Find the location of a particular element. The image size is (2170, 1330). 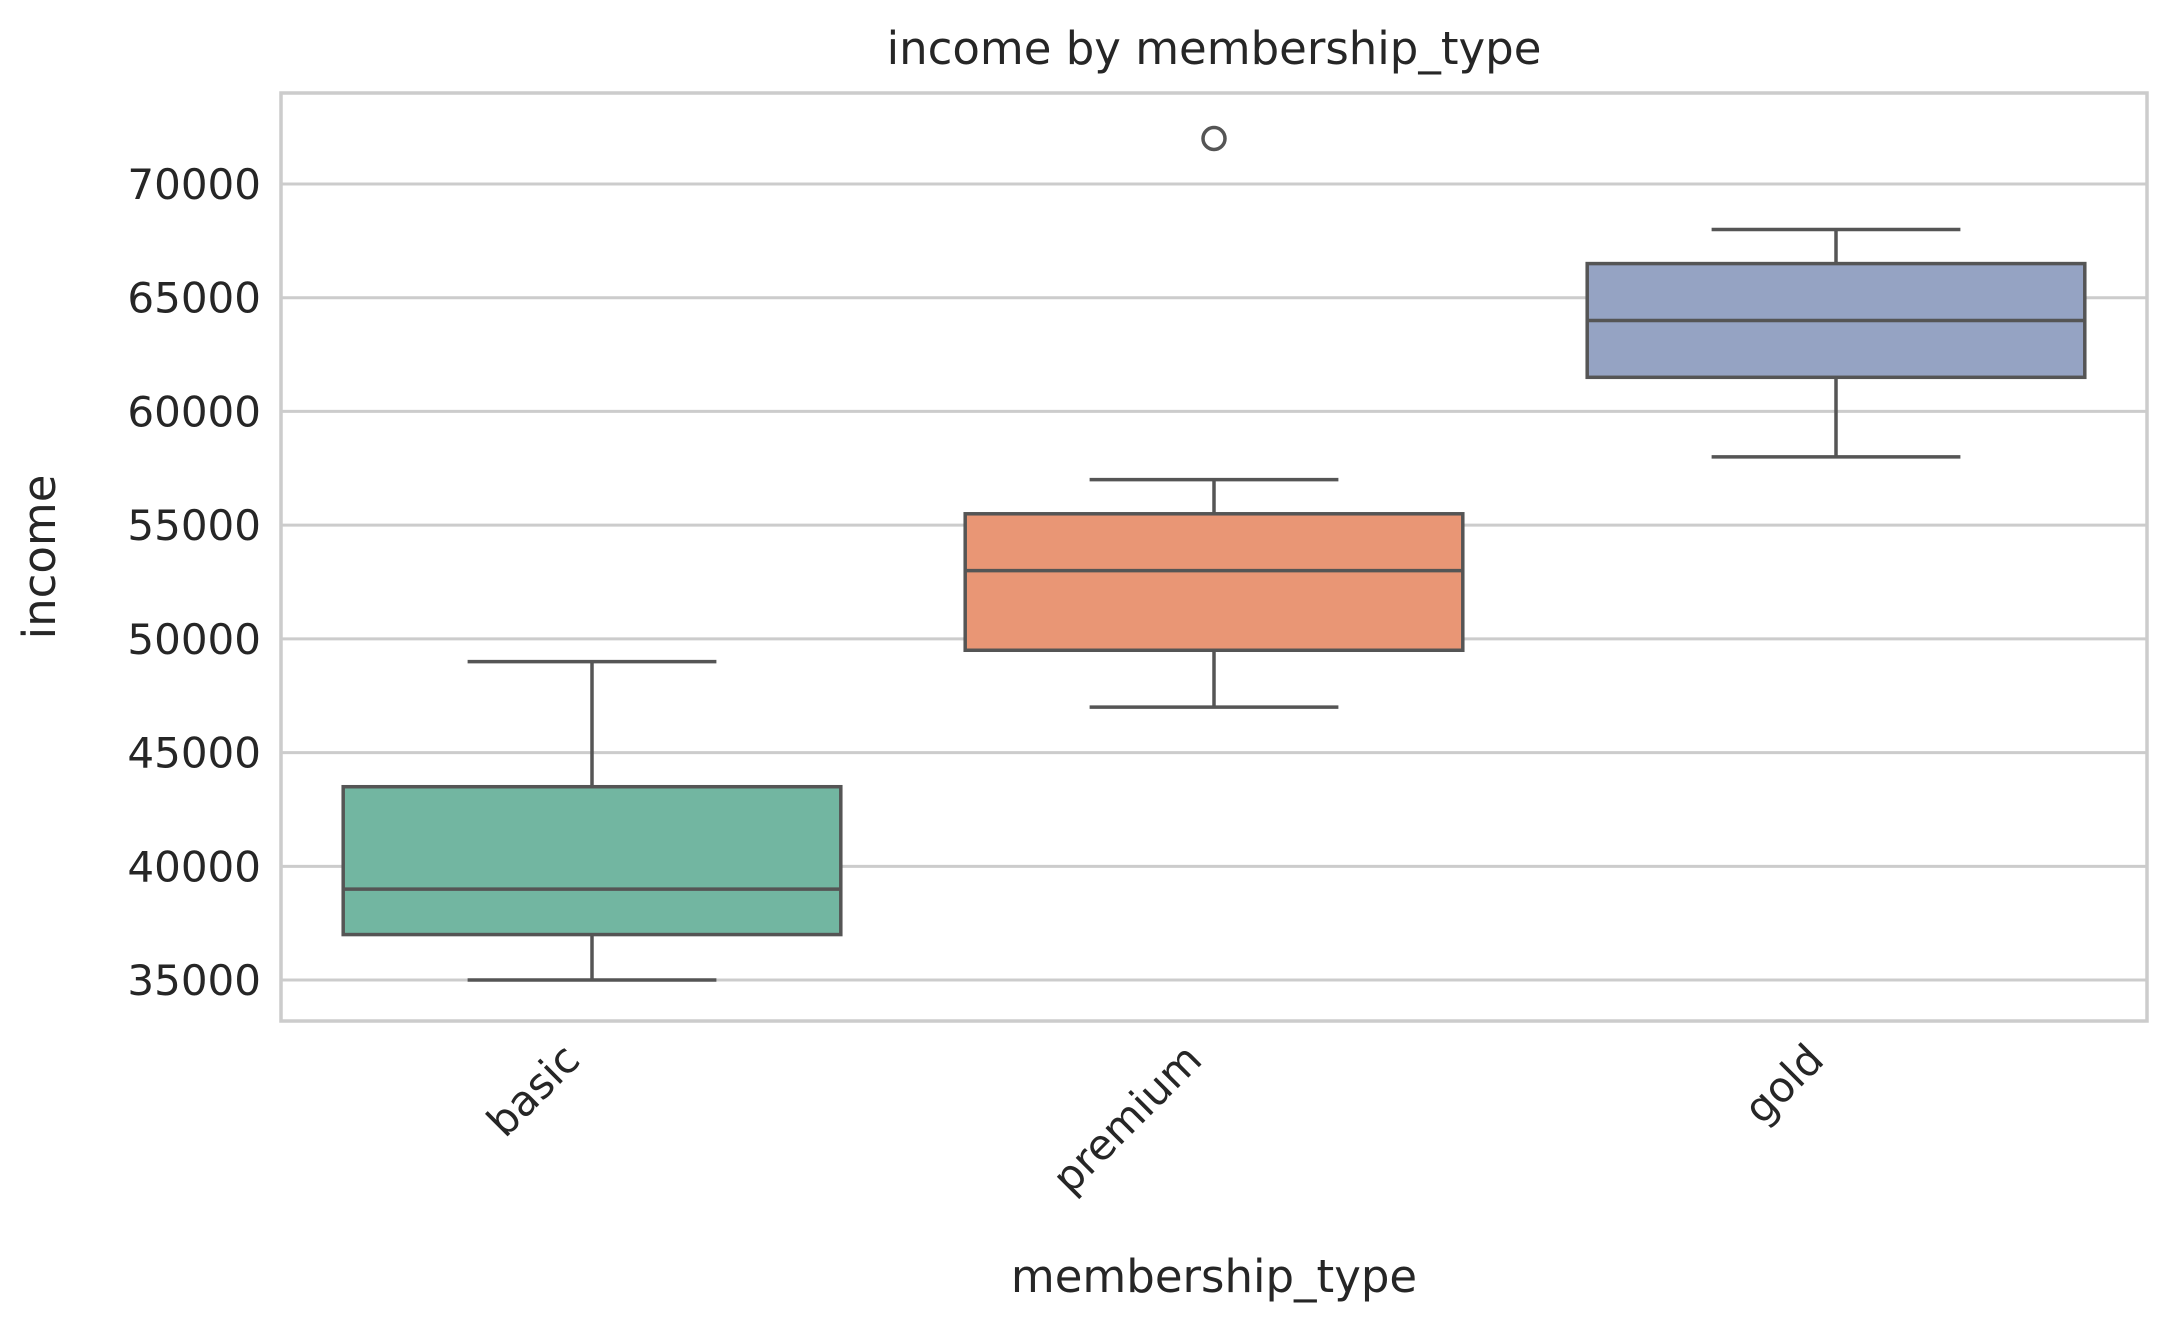

box-basic is located at coordinates (592, 820).